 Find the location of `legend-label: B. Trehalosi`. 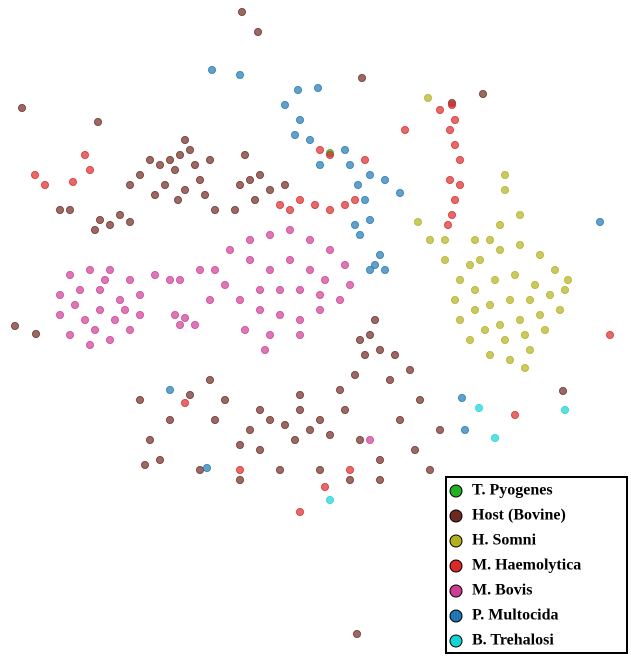

legend-label: B. Trehalosi is located at coordinates (513, 640).